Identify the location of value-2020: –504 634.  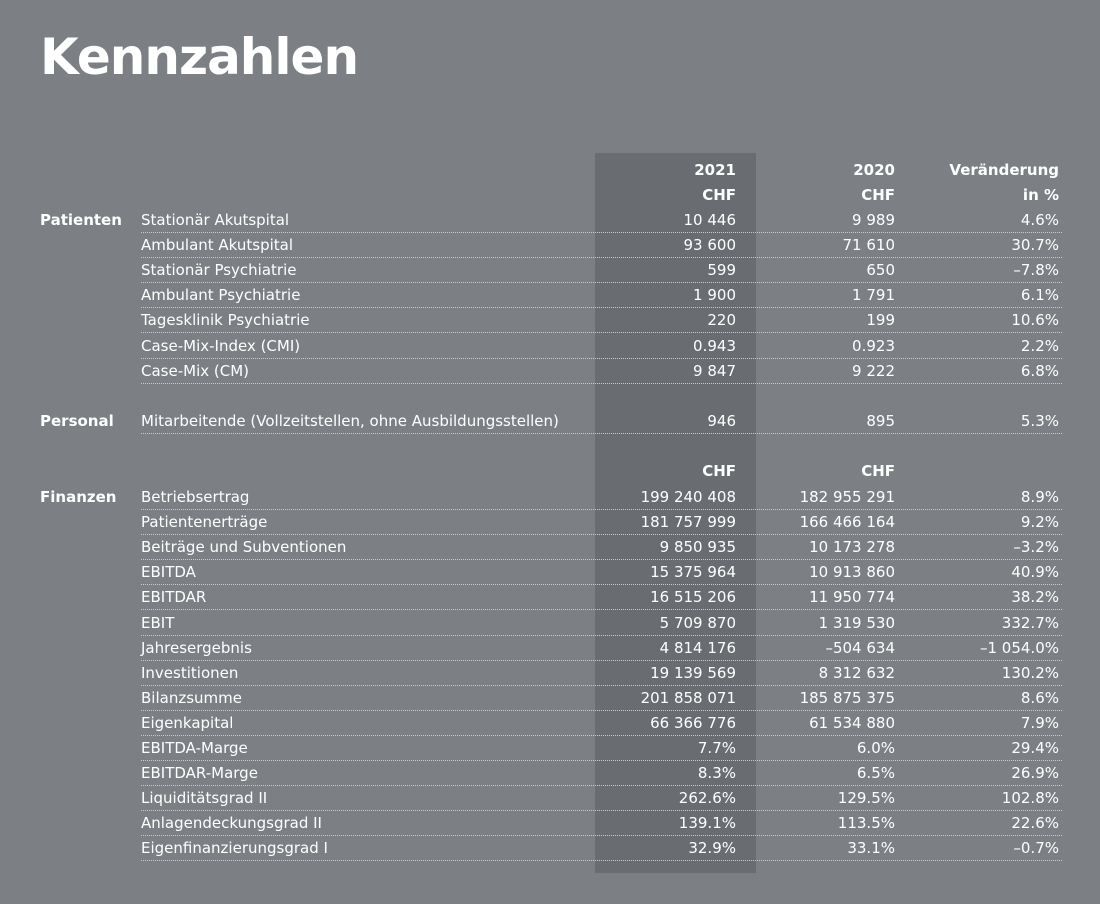
(860, 647).